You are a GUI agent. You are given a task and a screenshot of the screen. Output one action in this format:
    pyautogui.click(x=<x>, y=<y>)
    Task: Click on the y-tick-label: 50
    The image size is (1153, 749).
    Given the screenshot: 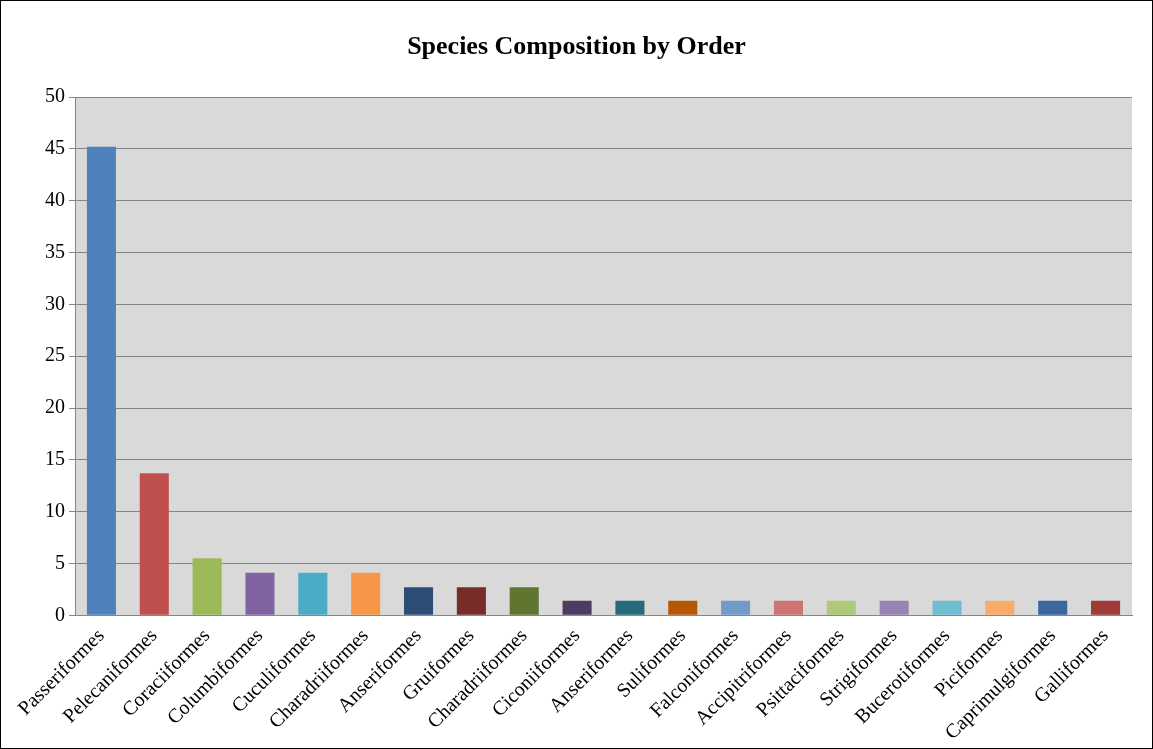 What is the action you would take?
    pyautogui.click(x=55, y=95)
    